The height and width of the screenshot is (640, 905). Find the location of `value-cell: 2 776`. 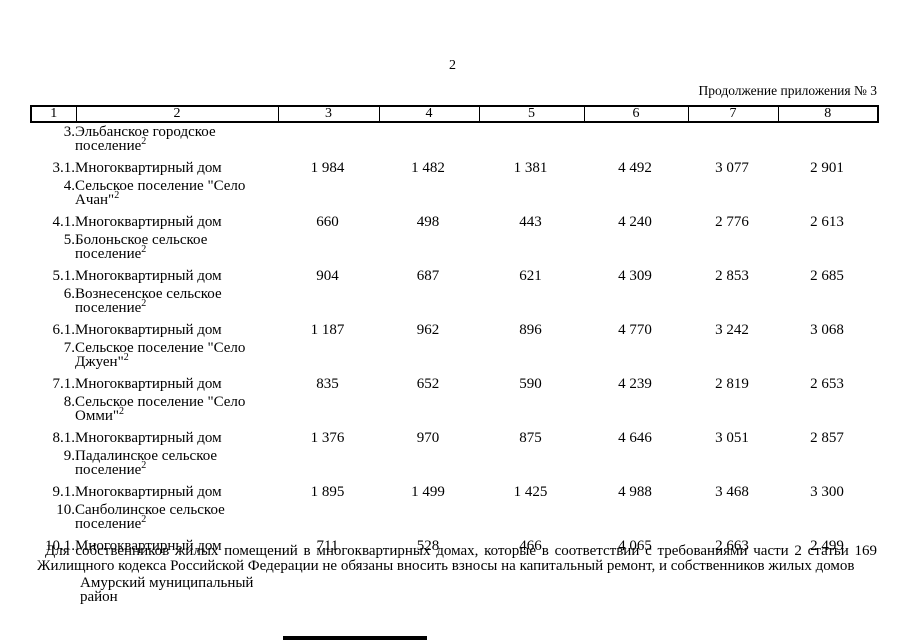

value-cell: 2 776 is located at coordinates (732, 221).